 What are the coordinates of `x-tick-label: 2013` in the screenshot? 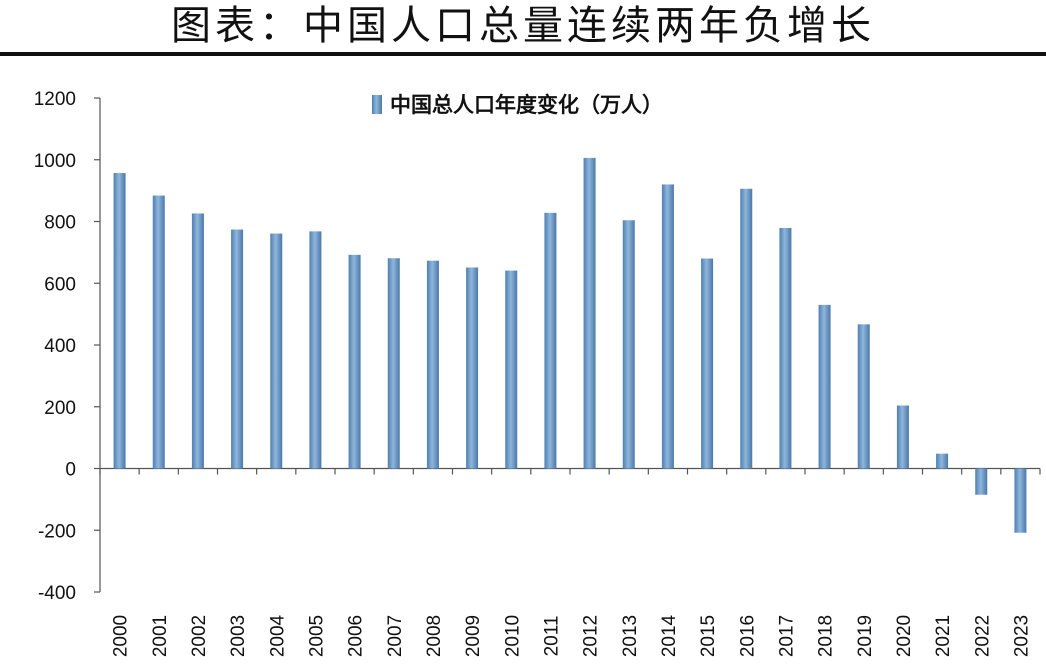 It's located at (630, 636).